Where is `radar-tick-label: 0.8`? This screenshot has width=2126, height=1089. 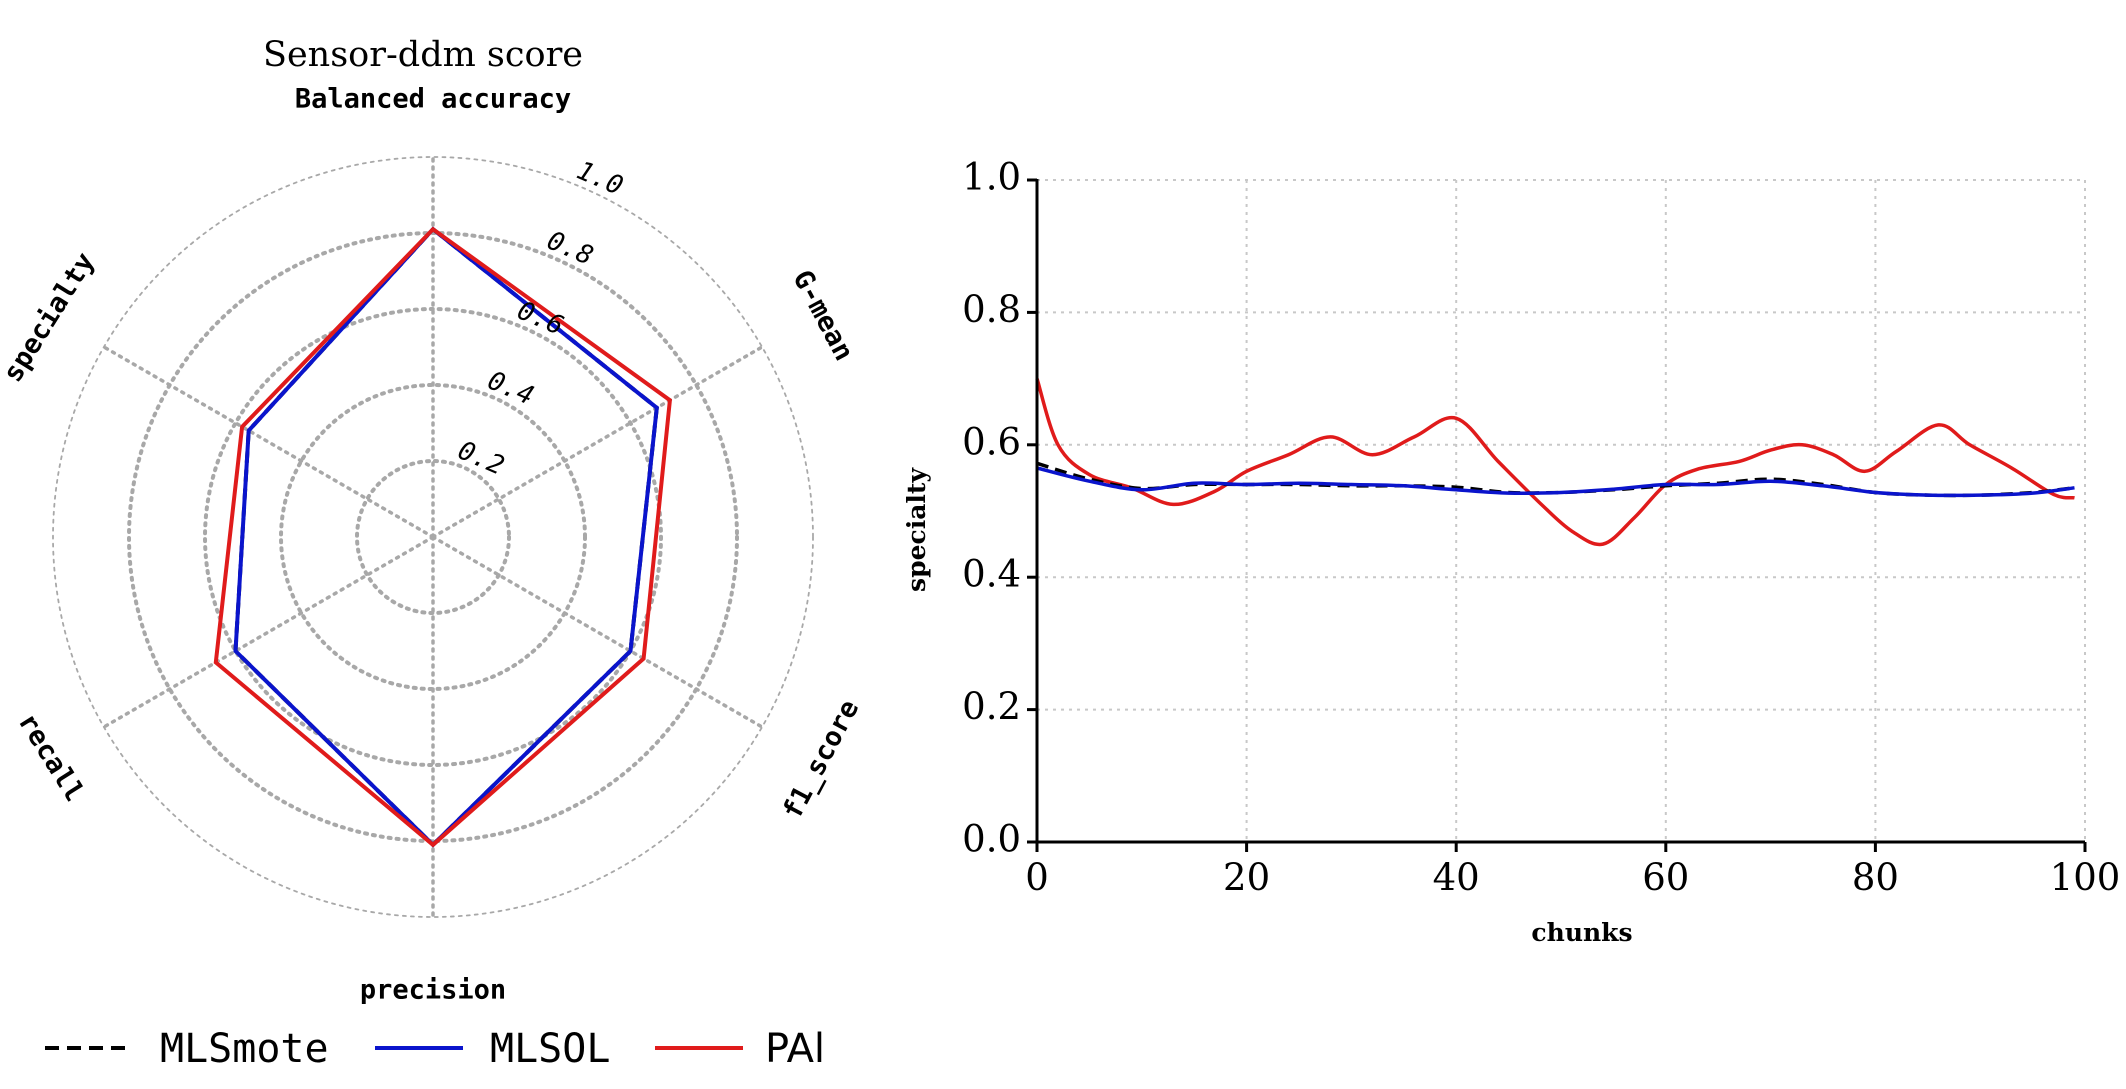
radar-tick-label: 0.8 is located at coordinates (570, 249).